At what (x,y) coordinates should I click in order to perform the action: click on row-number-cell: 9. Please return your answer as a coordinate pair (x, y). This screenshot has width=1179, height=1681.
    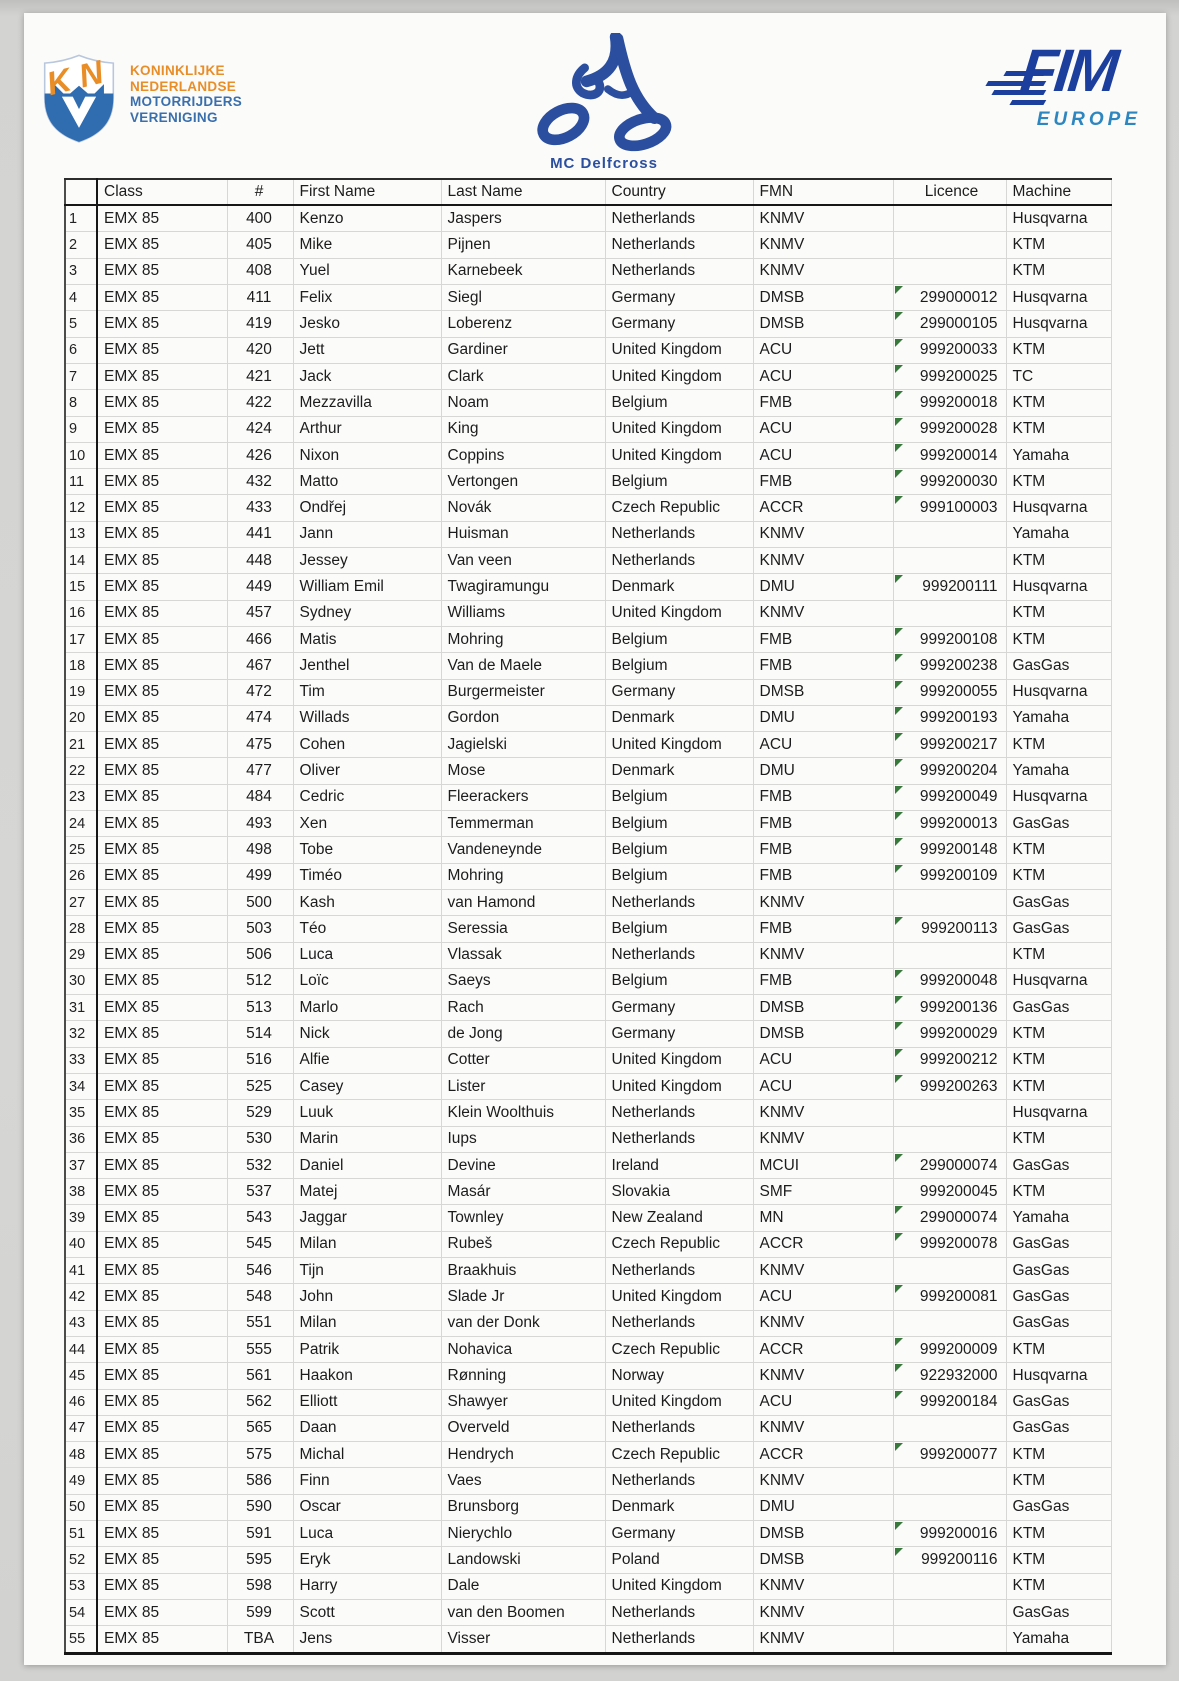
    Looking at the image, I should click on (81, 429).